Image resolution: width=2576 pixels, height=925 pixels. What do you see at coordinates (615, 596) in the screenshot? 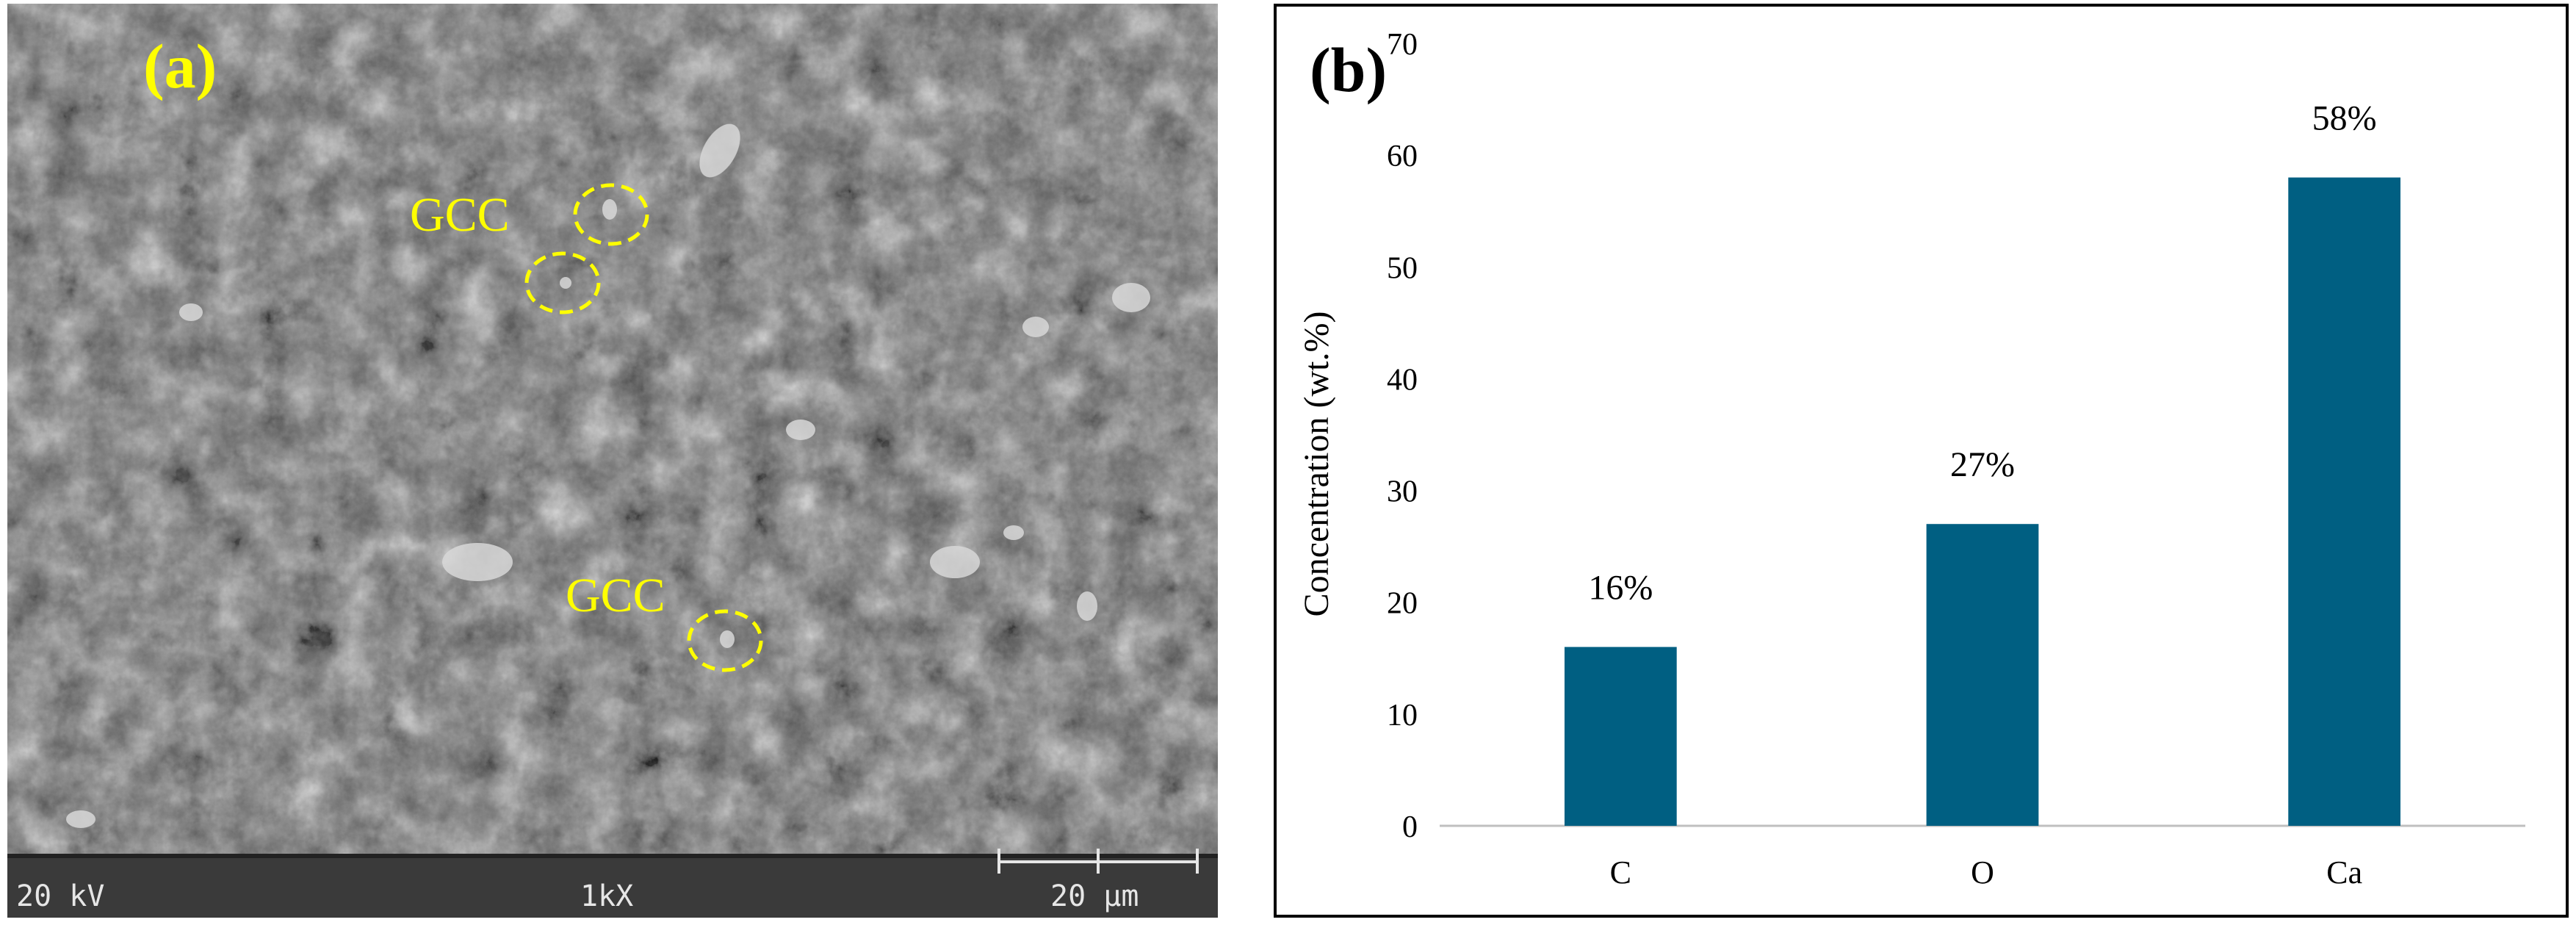
I see `gcc-label-lower: GCC` at bounding box center [615, 596].